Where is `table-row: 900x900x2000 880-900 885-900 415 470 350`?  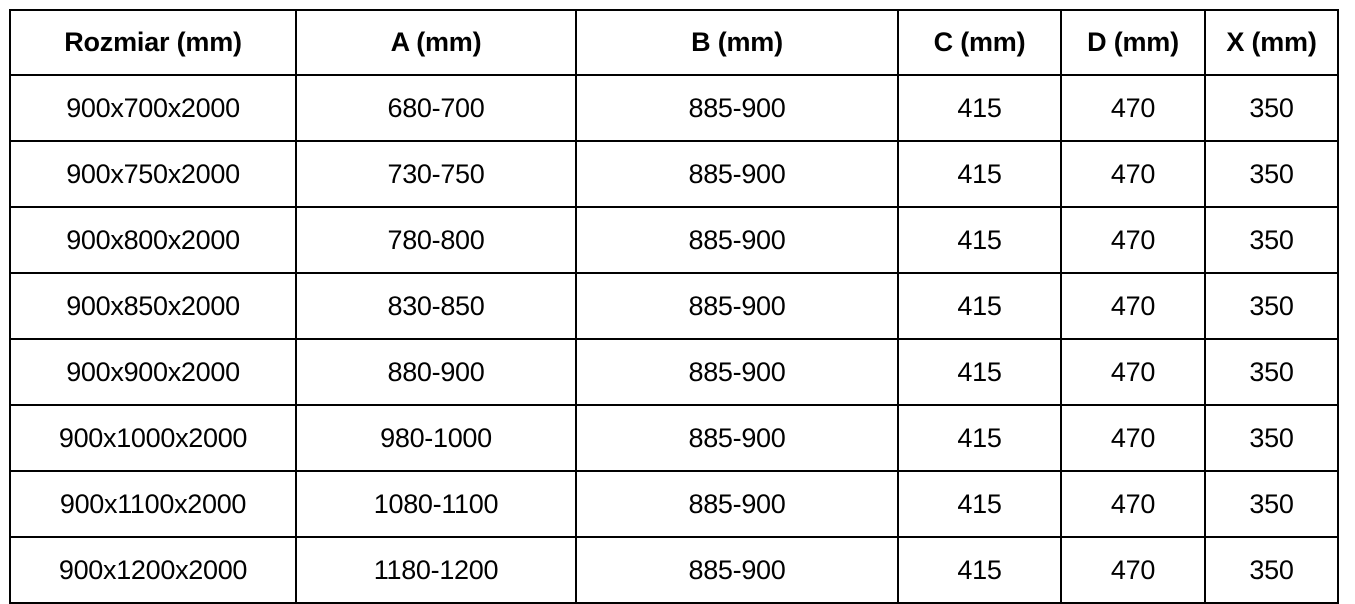
table-row: 900x900x2000 880-900 885-900 415 470 350 is located at coordinates (674, 372).